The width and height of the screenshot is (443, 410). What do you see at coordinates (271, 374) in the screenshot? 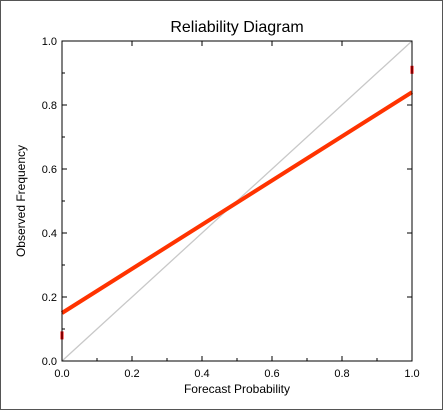
I see `x-tick-label: 0.6` at bounding box center [271, 374].